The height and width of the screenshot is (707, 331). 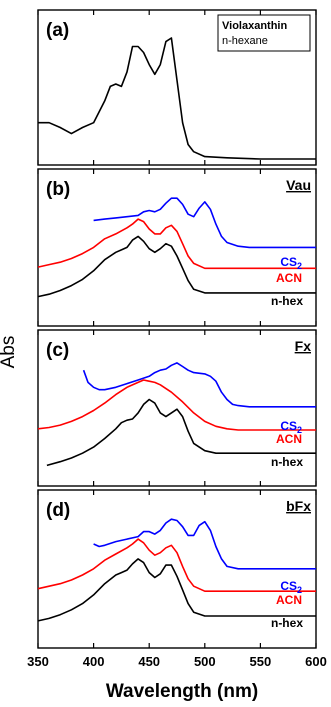 I want to click on x-tick-label: 450, so click(x=149, y=661).